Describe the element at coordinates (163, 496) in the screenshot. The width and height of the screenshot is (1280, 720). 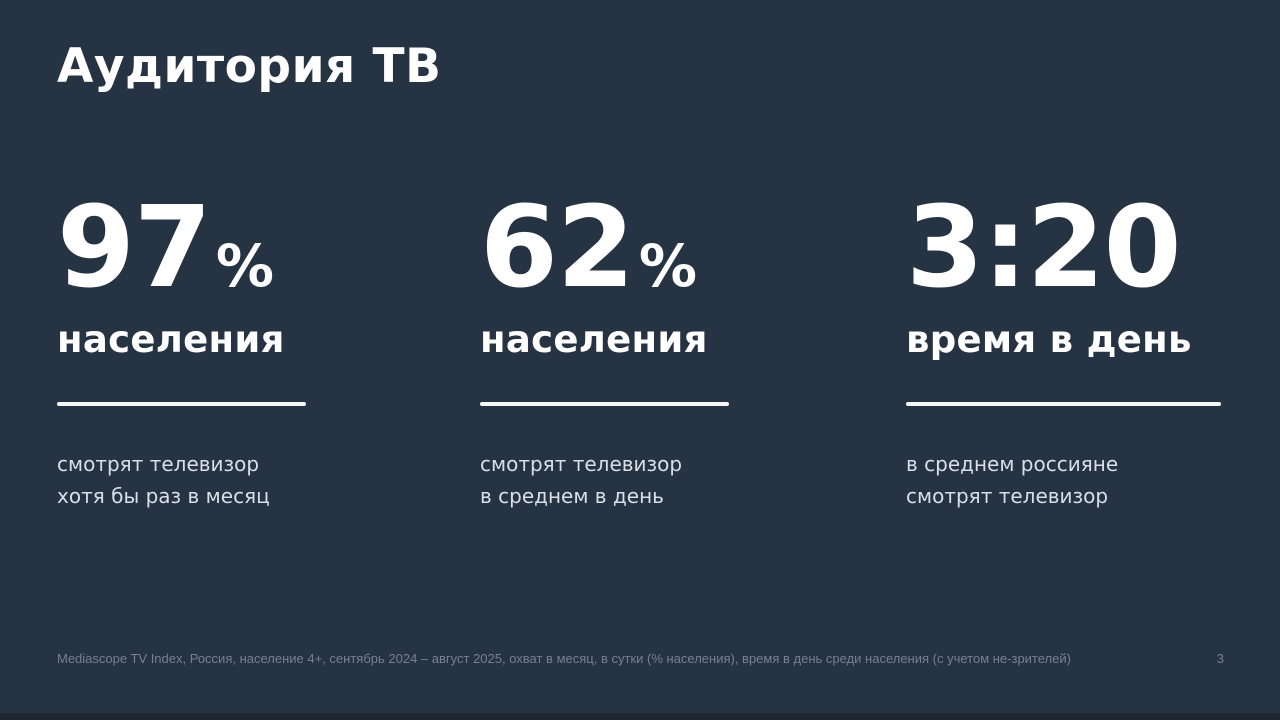
I see `stat-description-line2: хотя бы раз в месяц` at that location.